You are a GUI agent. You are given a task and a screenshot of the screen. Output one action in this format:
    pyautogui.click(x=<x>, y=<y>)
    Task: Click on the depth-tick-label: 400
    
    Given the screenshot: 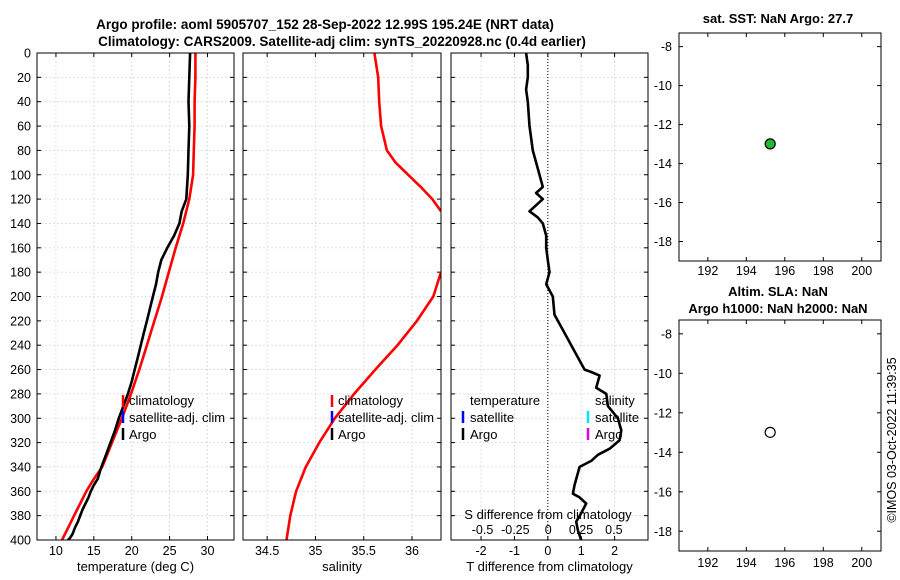 What is the action you would take?
    pyautogui.click(x=20, y=541)
    